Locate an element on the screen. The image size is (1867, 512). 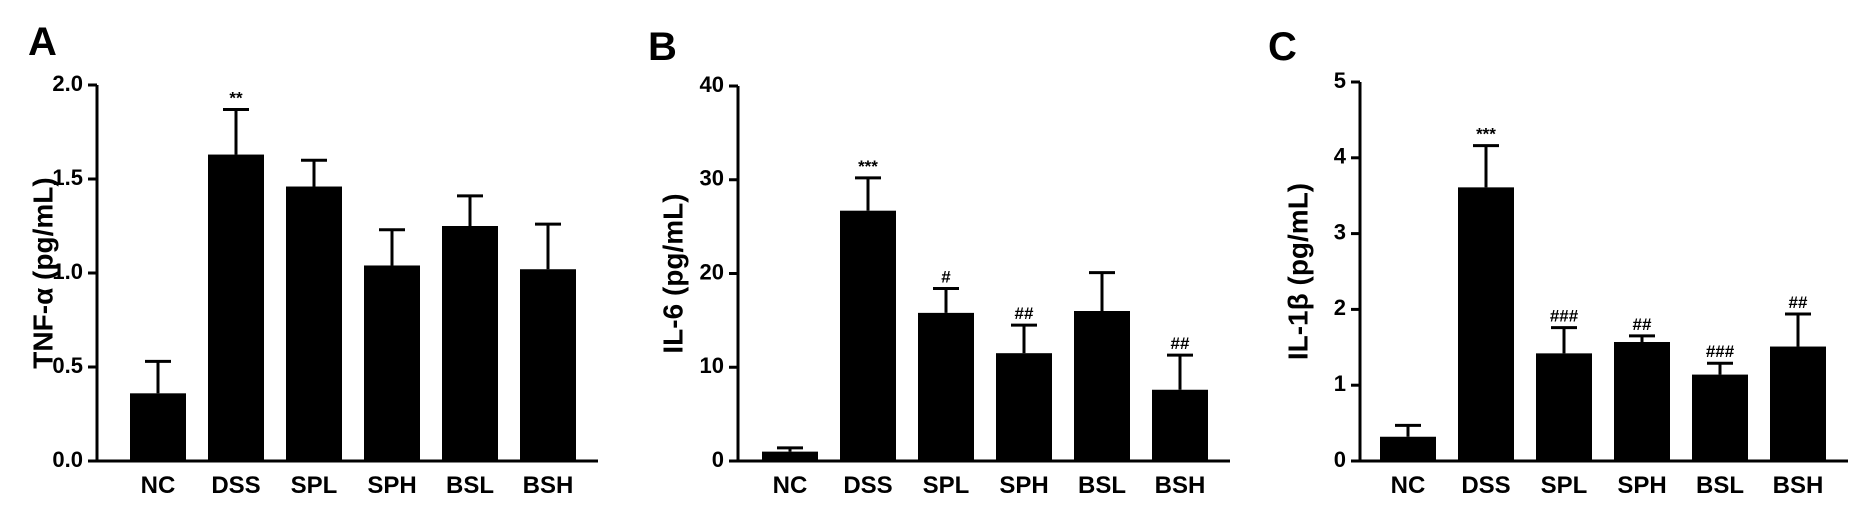
significance-label-dss: ** is located at coordinates (236, 97).